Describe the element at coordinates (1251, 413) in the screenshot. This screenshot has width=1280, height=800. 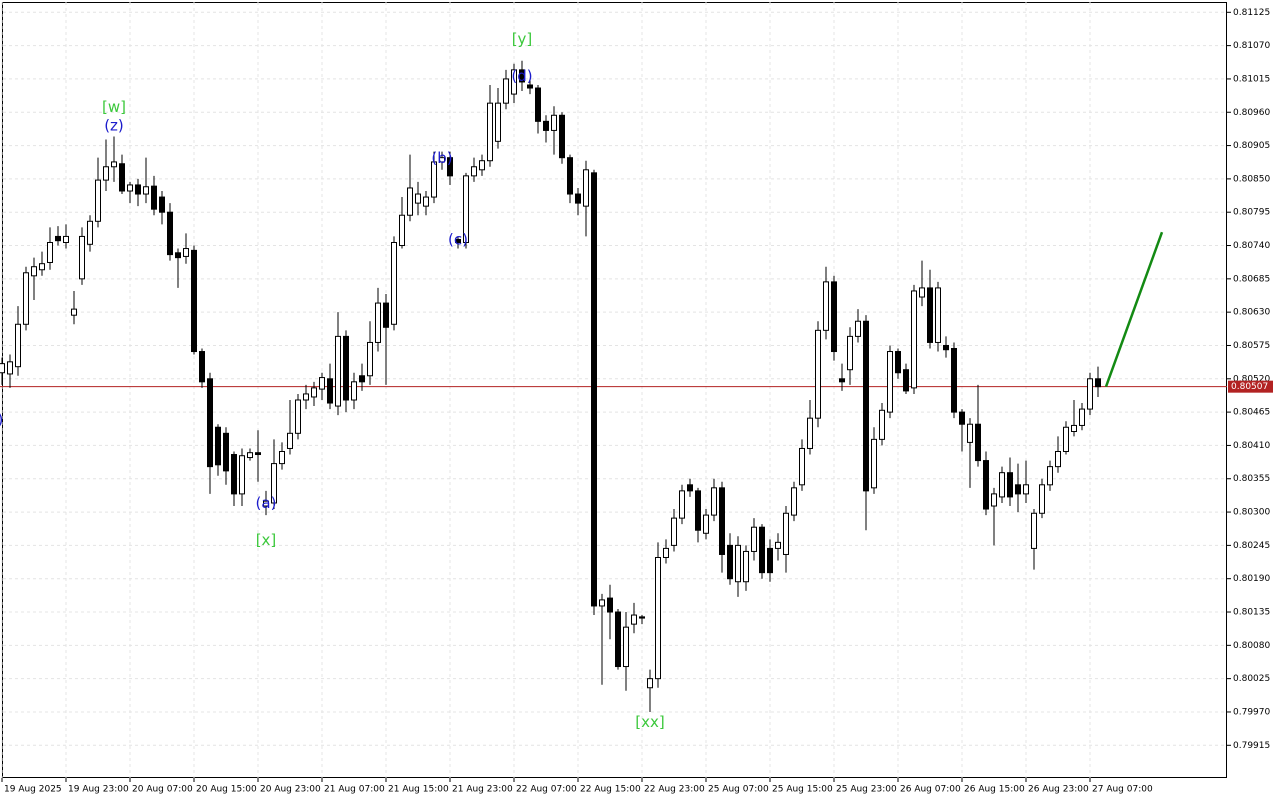
I see `y-tick-label: 0.80465` at that location.